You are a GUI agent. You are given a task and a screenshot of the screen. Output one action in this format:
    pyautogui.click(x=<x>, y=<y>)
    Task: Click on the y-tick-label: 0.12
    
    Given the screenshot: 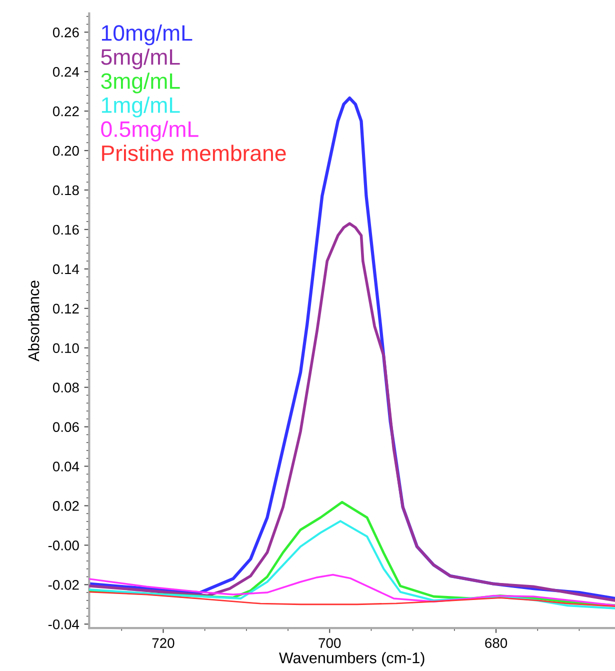 What is the action you would take?
    pyautogui.click(x=65, y=309)
    